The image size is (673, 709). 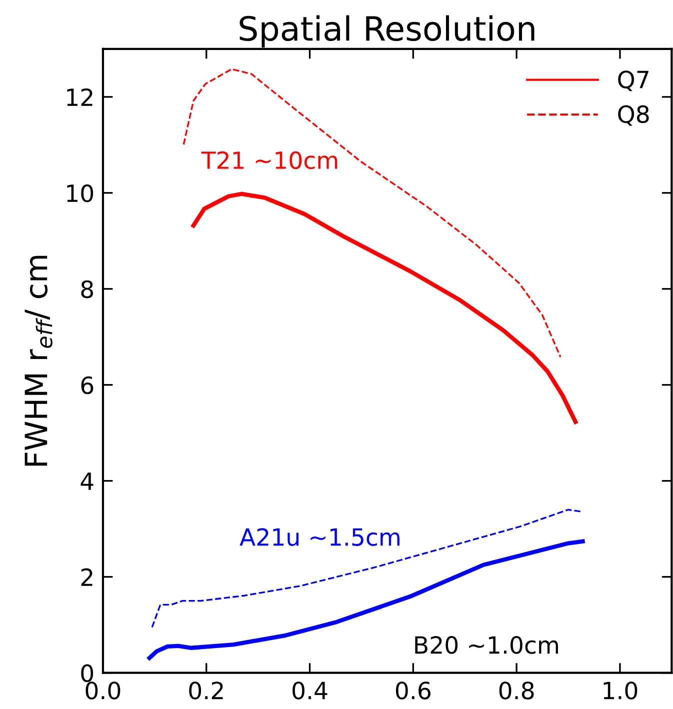 What do you see at coordinates (87, 673) in the screenshot?
I see `y-tick-label: 0` at bounding box center [87, 673].